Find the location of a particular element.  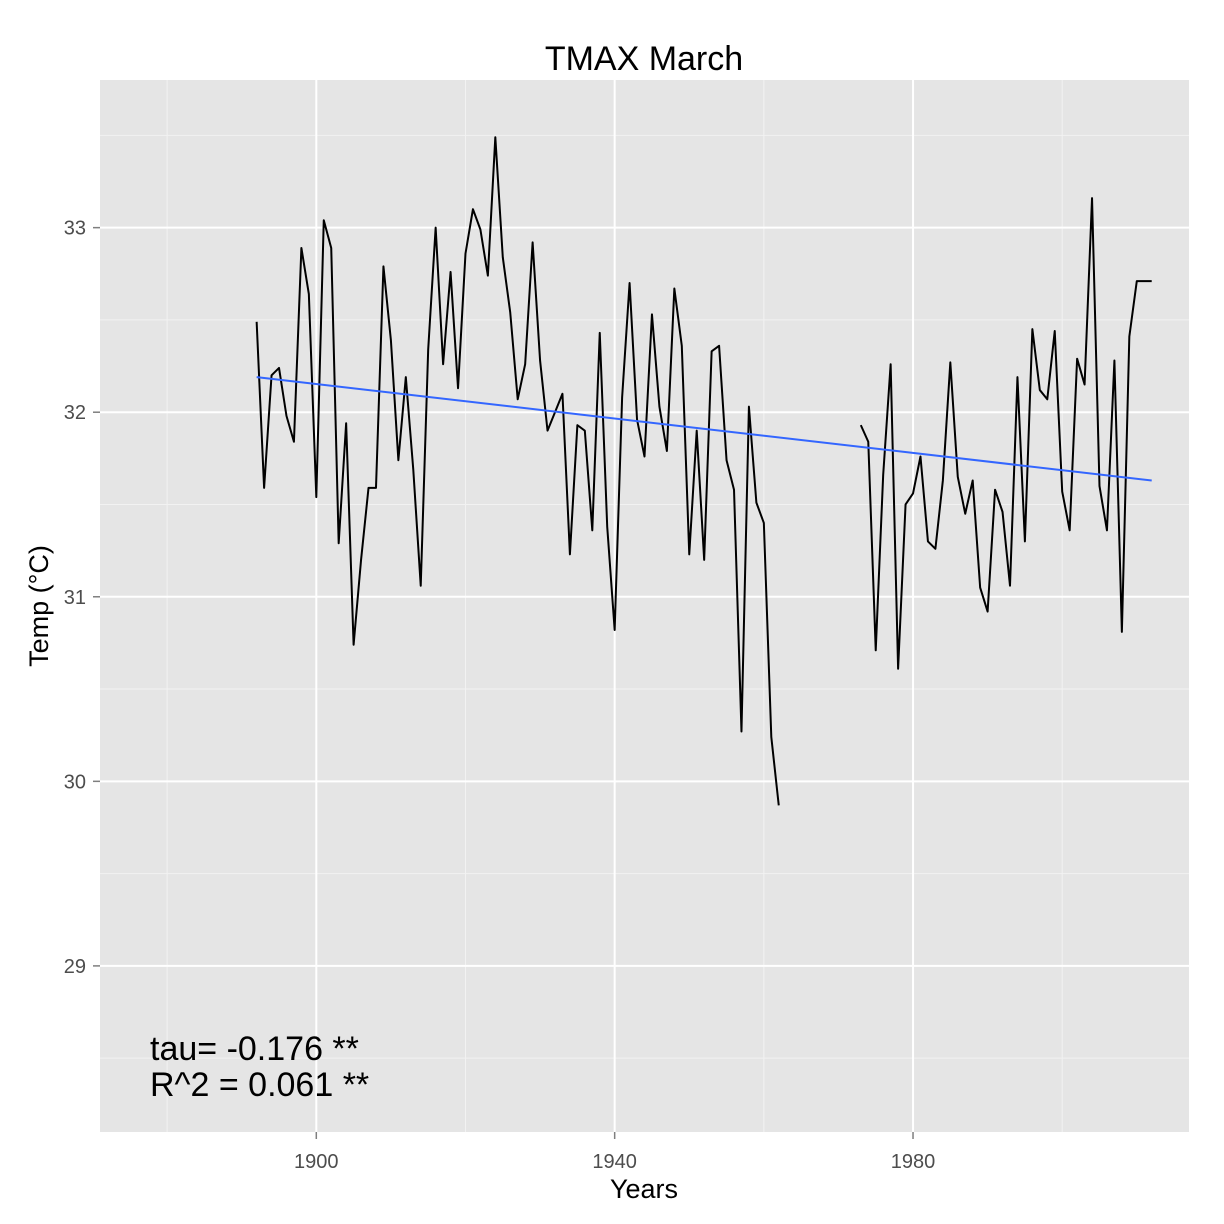

trend-line is located at coordinates (704, 429).